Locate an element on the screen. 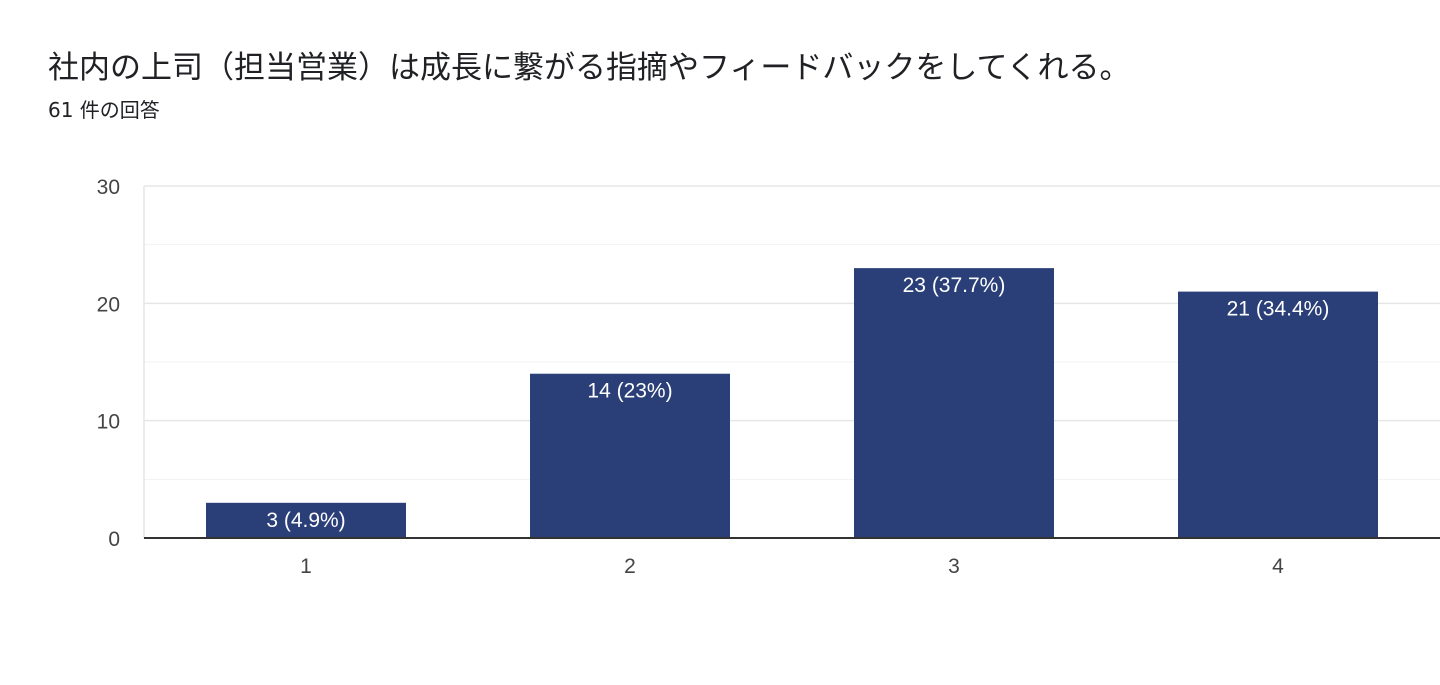 Image resolution: width=1440 pixels, height=685 pixels. y-tick-label: 0 is located at coordinates (114, 539).